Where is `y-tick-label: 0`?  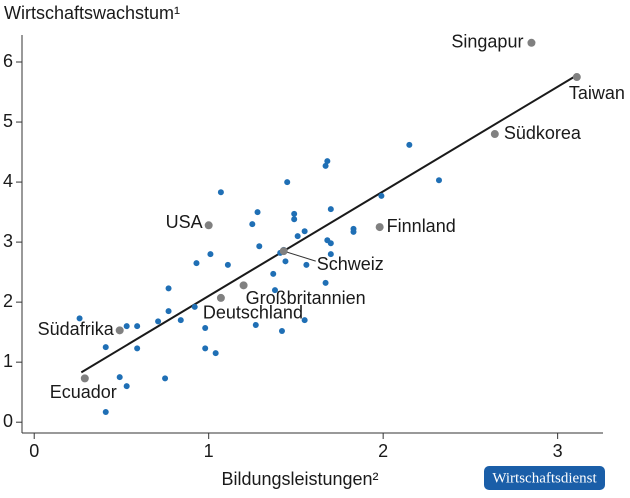
y-tick-label: 0 is located at coordinates (8, 421).